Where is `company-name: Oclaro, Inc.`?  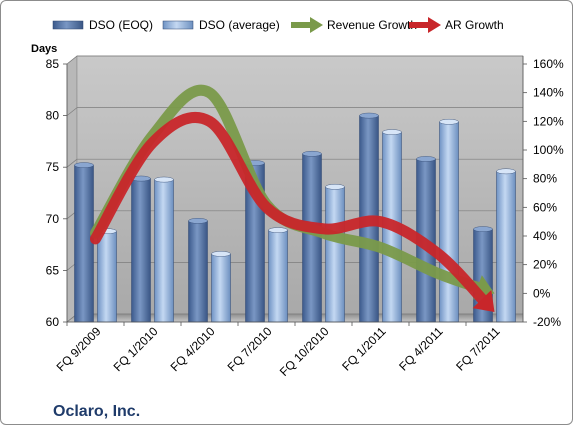 company-name: Oclaro, Inc. is located at coordinates (96, 411).